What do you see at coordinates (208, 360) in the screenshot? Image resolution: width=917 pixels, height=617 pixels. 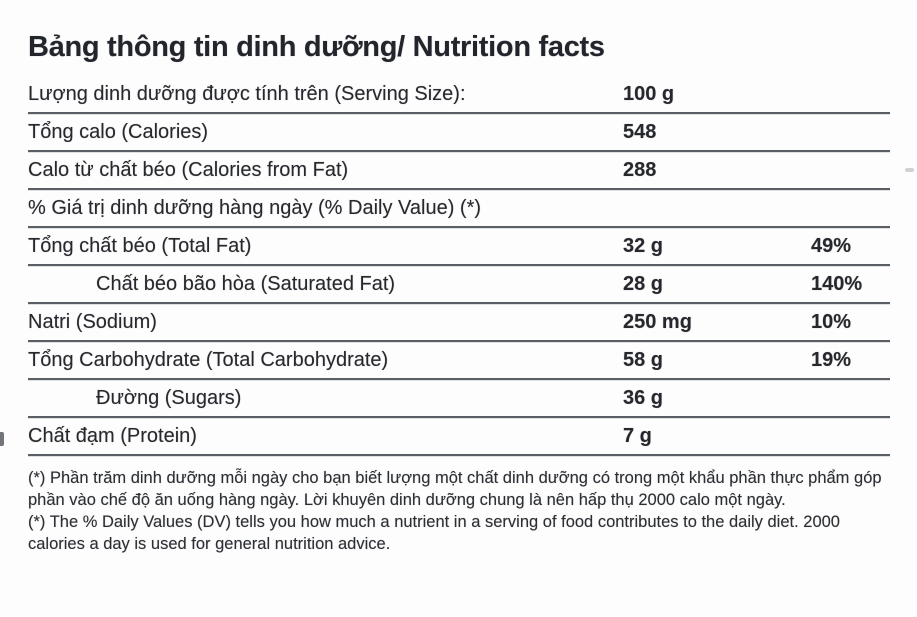 I see `row-label: Tổng Carbohydrate (Total Carbohydrate)` at bounding box center [208, 360].